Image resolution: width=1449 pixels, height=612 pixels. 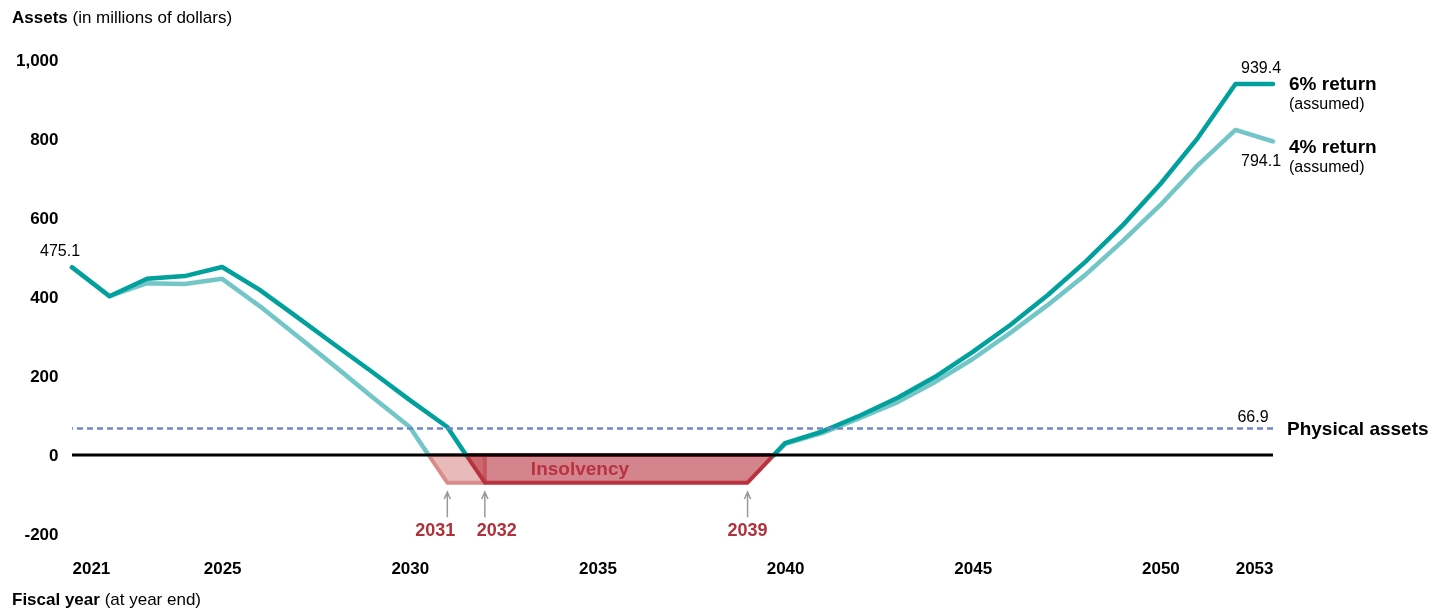 I want to click on data-label: 794.1, so click(x=1261, y=161).